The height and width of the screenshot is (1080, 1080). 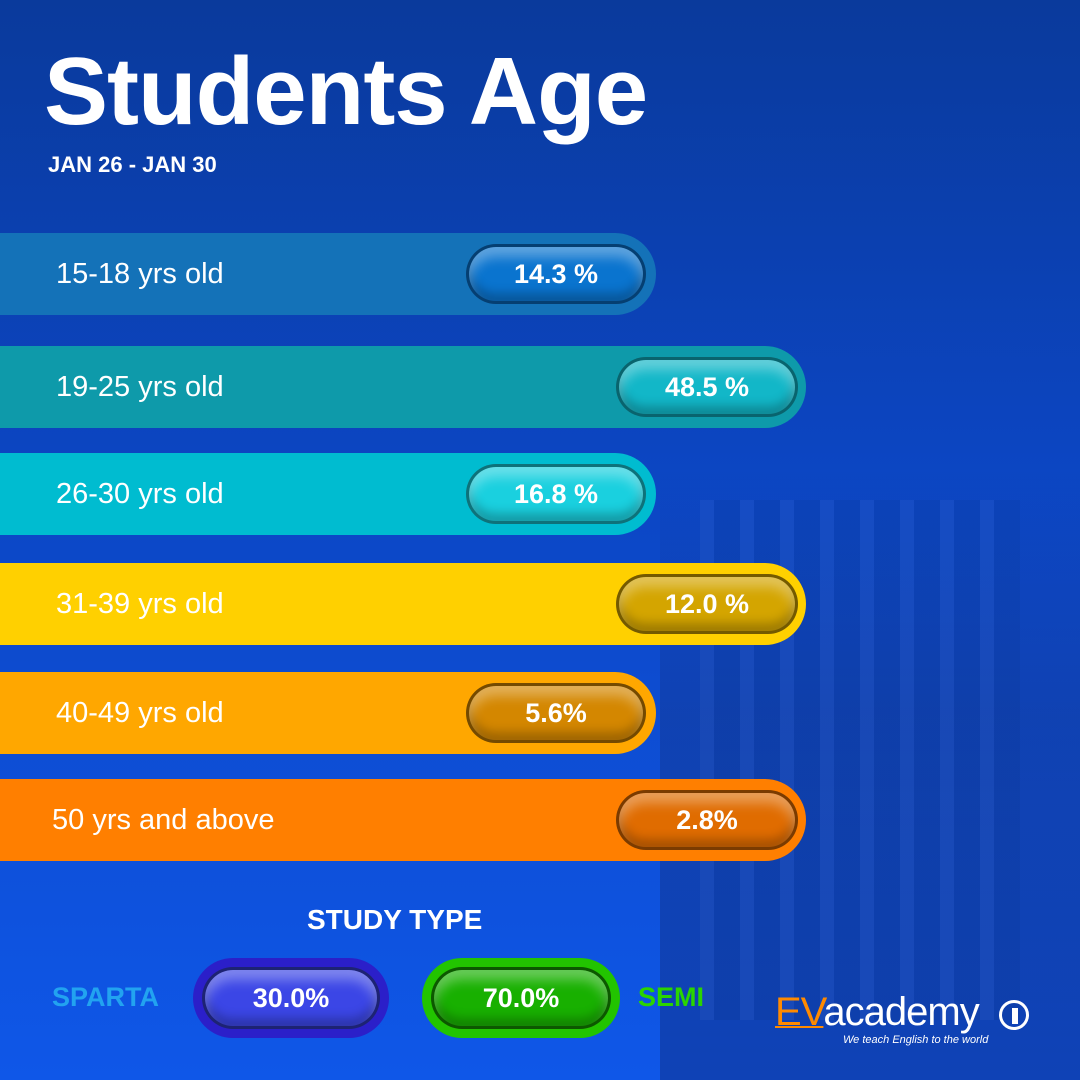 I want to click on logo-ev: EV, so click(x=799, y=1012).